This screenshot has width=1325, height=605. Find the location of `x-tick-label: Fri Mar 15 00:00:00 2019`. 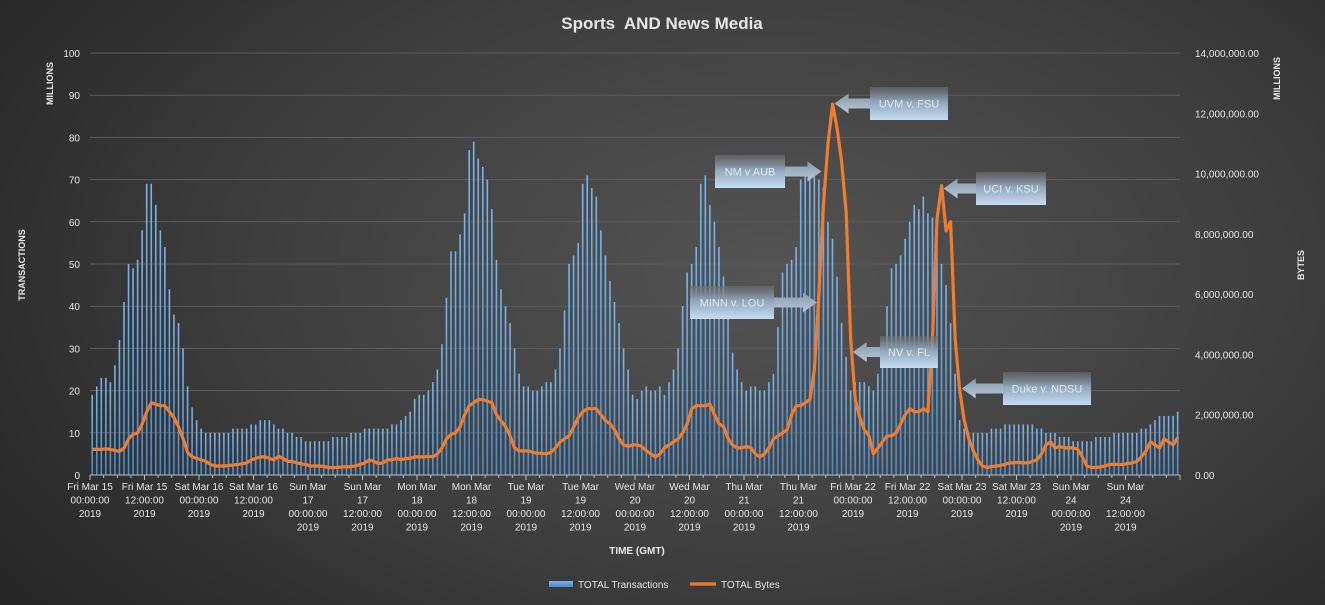

x-tick-label: Fri Mar 15 00:00:00 2019 is located at coordinates (90, 501).